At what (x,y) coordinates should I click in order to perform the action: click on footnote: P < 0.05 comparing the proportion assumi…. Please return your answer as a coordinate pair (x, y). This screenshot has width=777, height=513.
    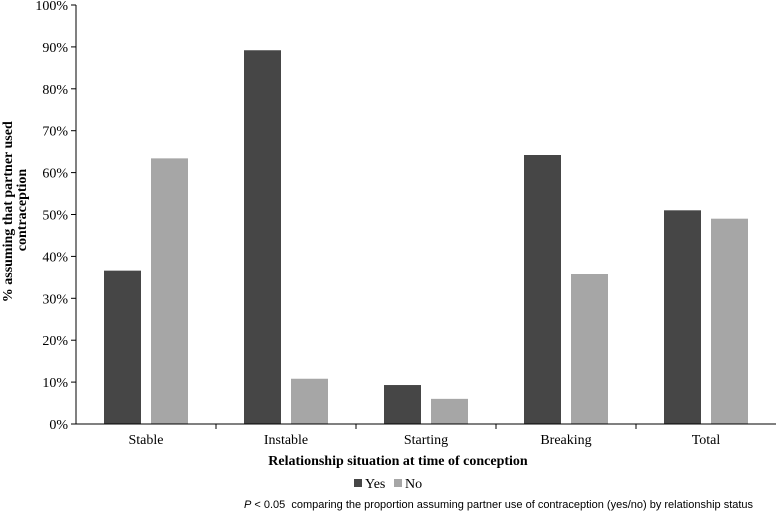
    Looking at the image, I should click on (499, 505).